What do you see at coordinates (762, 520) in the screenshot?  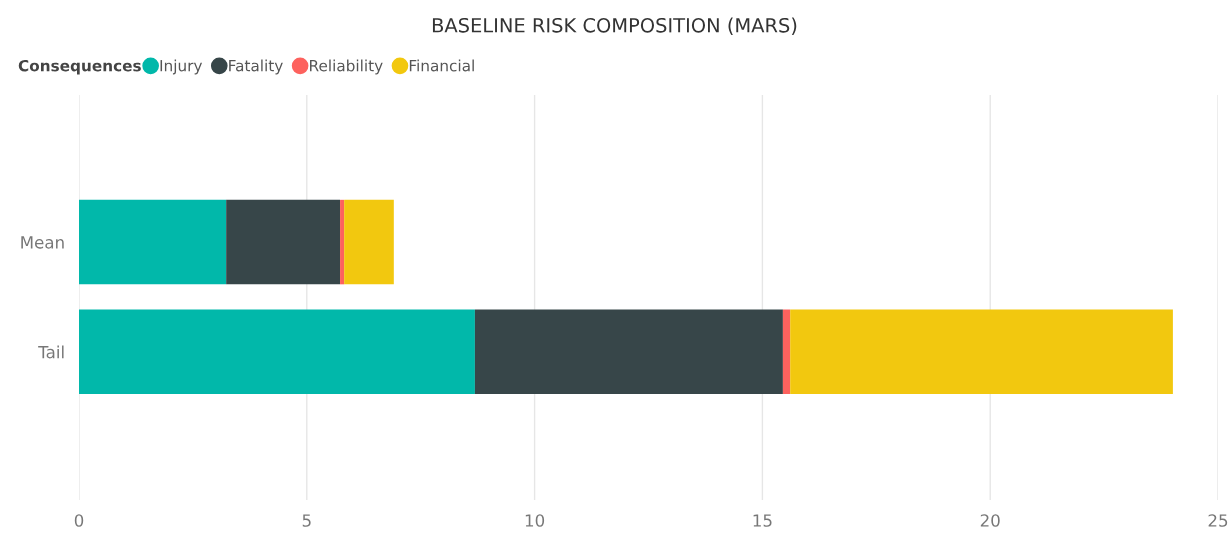 I see `x-tick-label: 15` at bounding box center [762, 520].